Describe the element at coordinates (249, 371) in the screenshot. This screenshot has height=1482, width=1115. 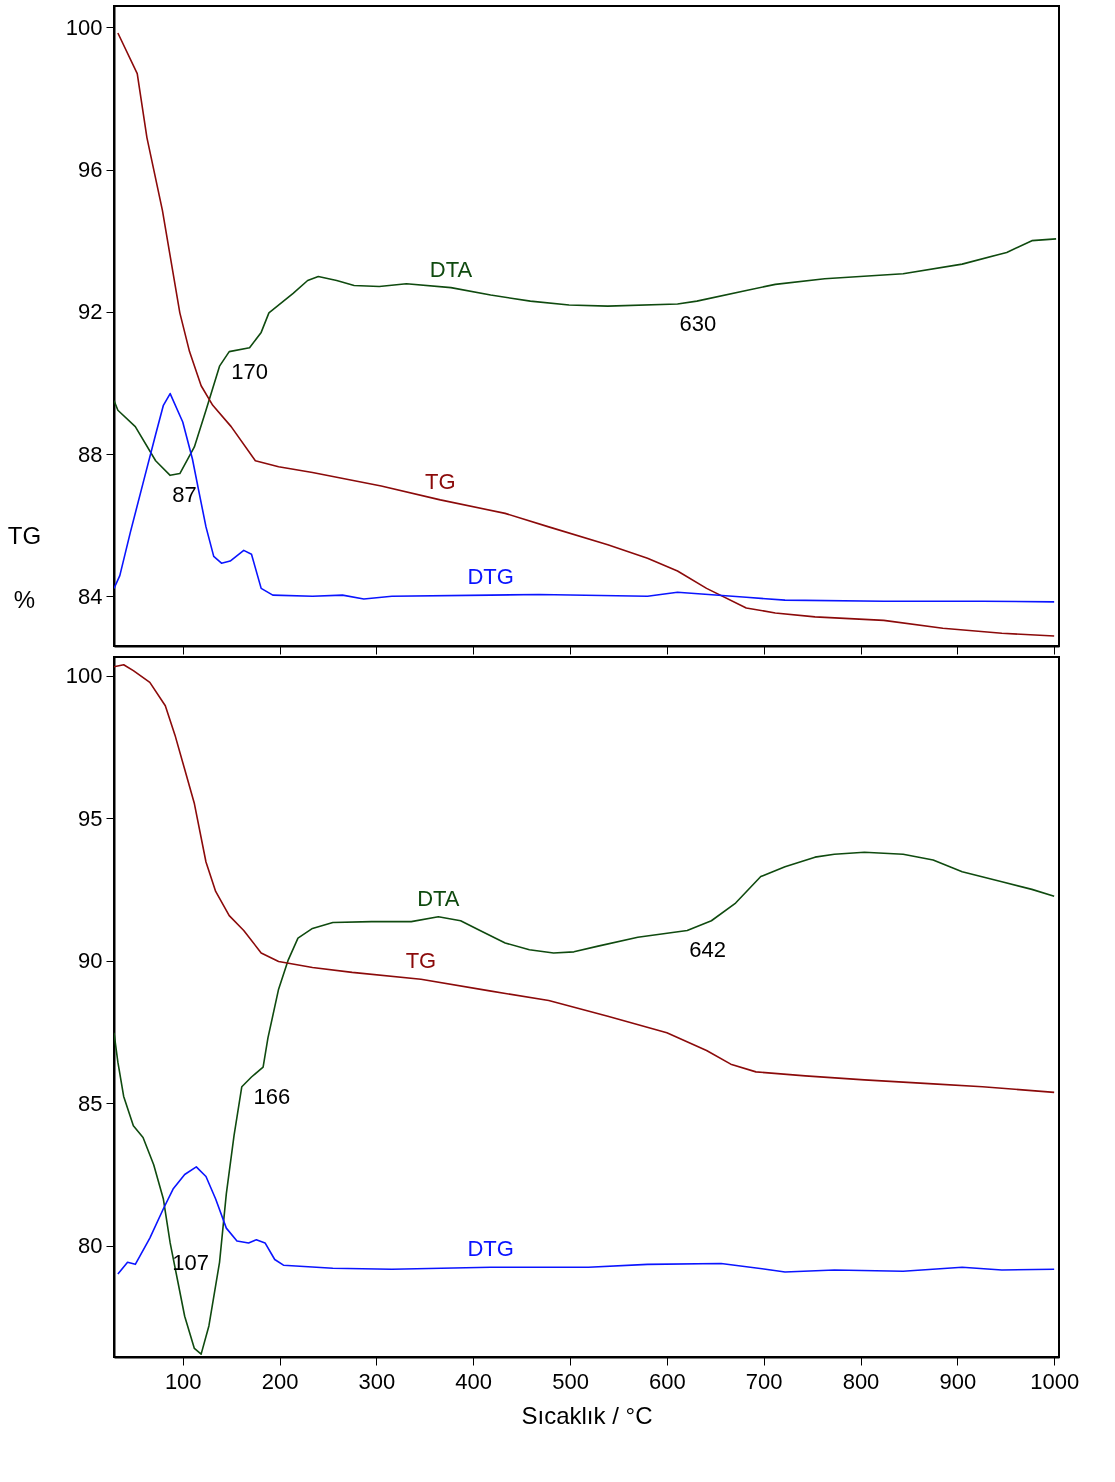
I see `annotation: 170` at that location.